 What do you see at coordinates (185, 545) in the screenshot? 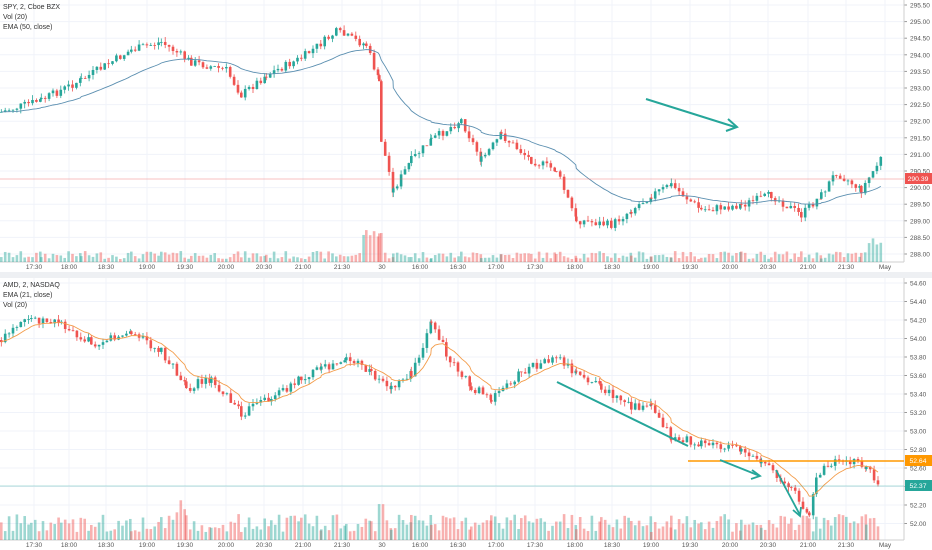
I see `time-tick-label: 19:30` at bounding box center [185, 545].